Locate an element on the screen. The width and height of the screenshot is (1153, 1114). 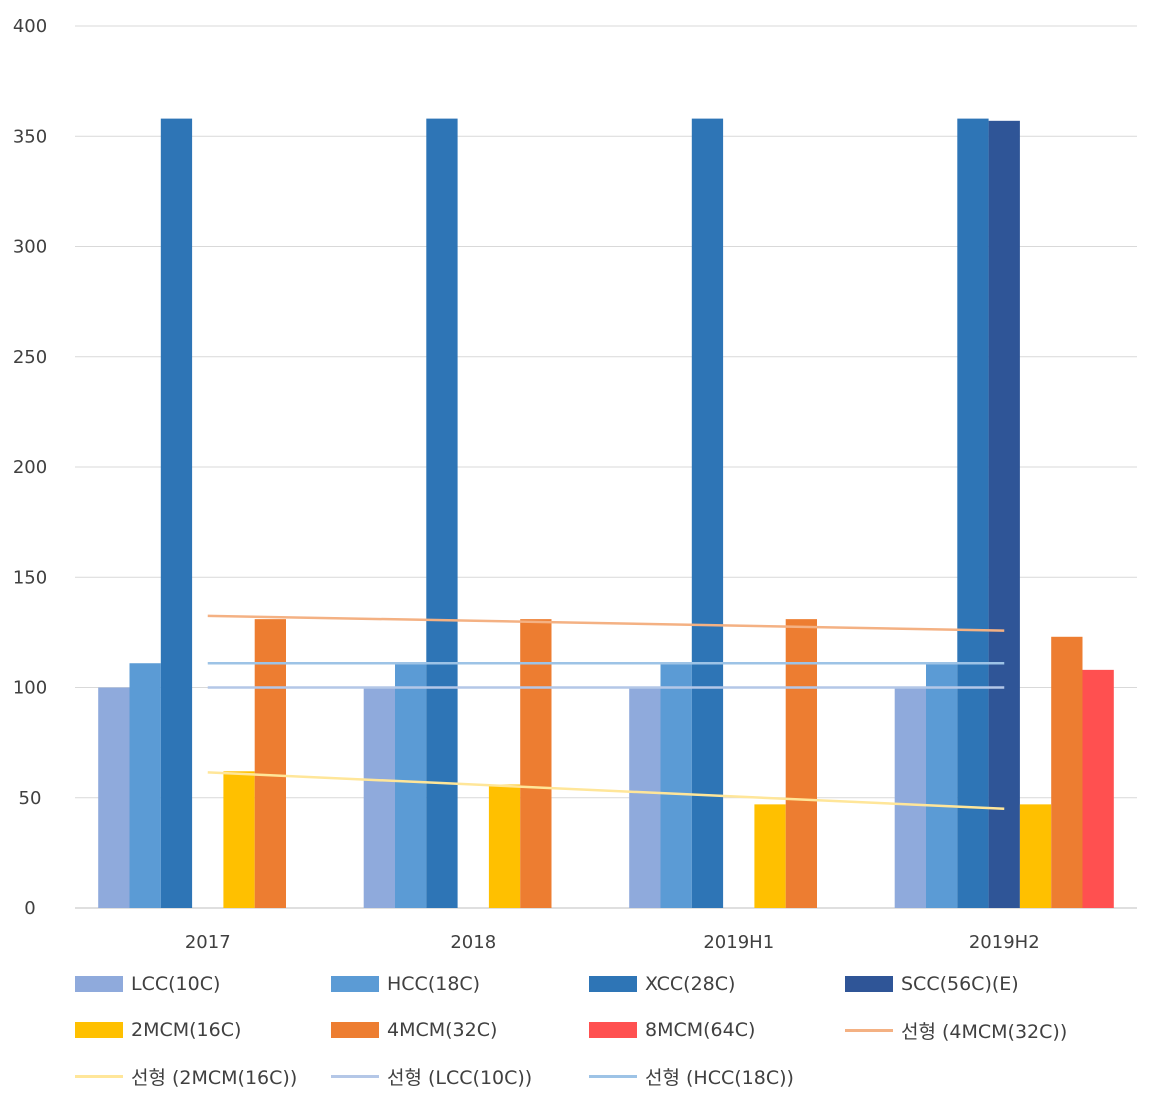
y-tick-label: 250 is located at coordinates (30, 357).